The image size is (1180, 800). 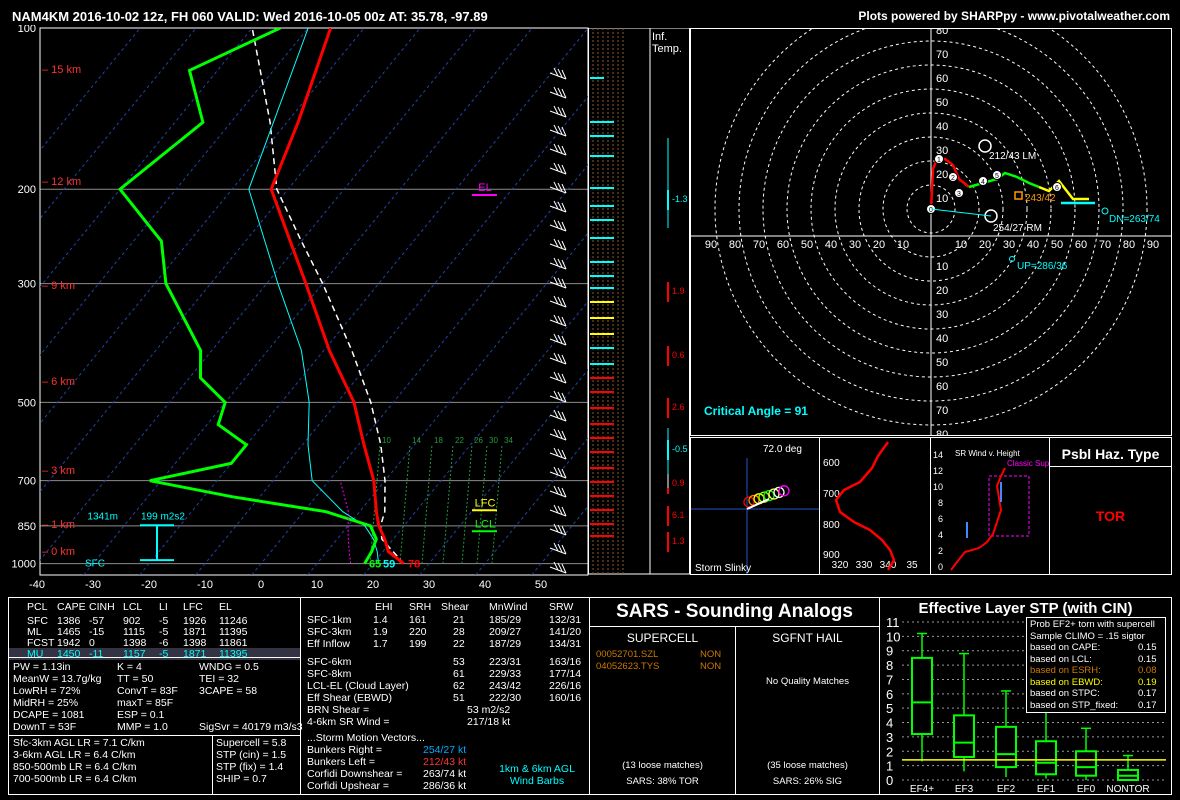 What do you see at coordinates (734, 611) in the screenshot?
I see `sars-title: SARS - Sounding Analogs` at bounding box center [734, 611].